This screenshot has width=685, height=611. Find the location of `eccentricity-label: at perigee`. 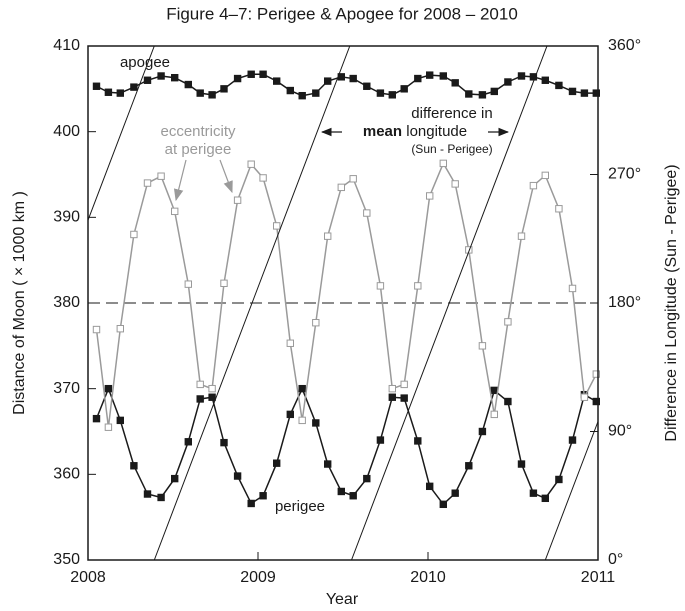

eccentricity-label: at perigee is located at coordinates (198, 149).